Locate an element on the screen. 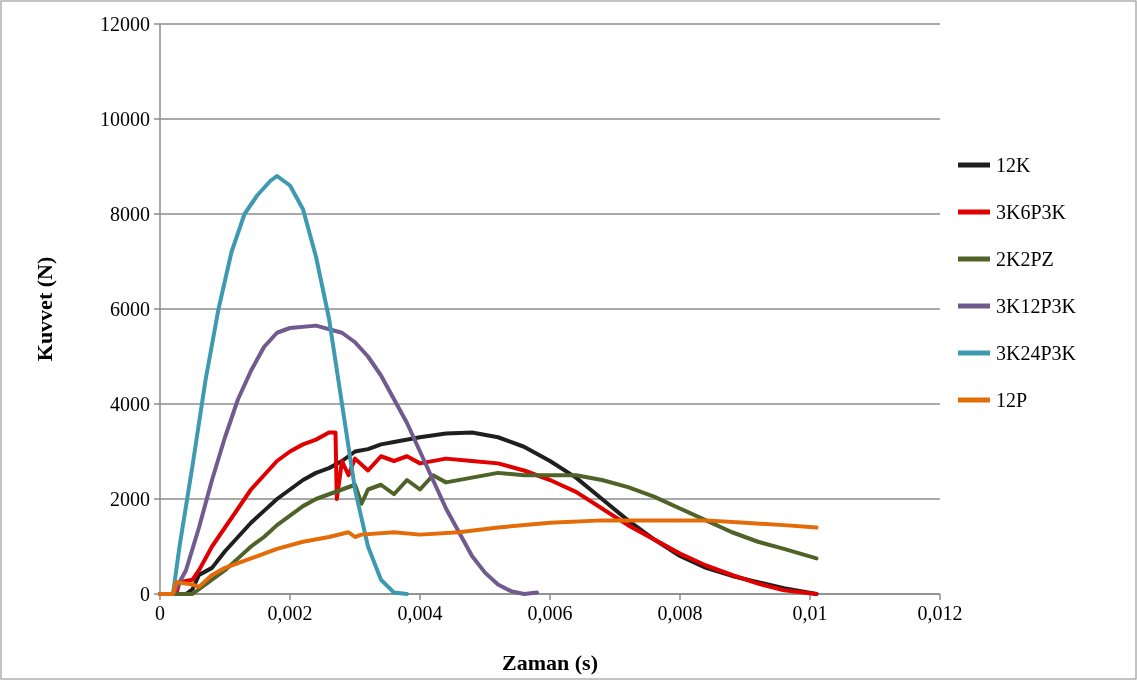 The height and width of the screenshot is (680, 1137). y-tick-label: 12000 is located at coordinates (125, 24).